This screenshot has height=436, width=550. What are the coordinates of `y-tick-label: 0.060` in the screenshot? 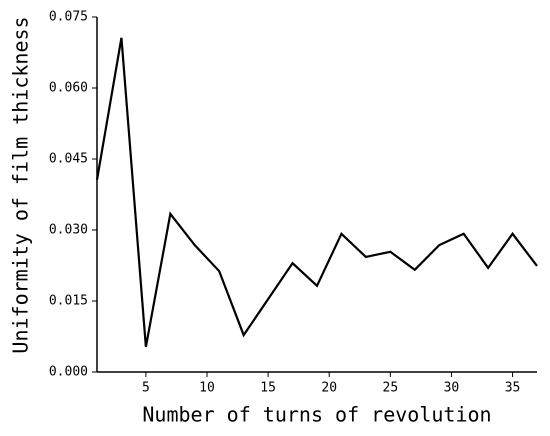 It's located at (68, 88).